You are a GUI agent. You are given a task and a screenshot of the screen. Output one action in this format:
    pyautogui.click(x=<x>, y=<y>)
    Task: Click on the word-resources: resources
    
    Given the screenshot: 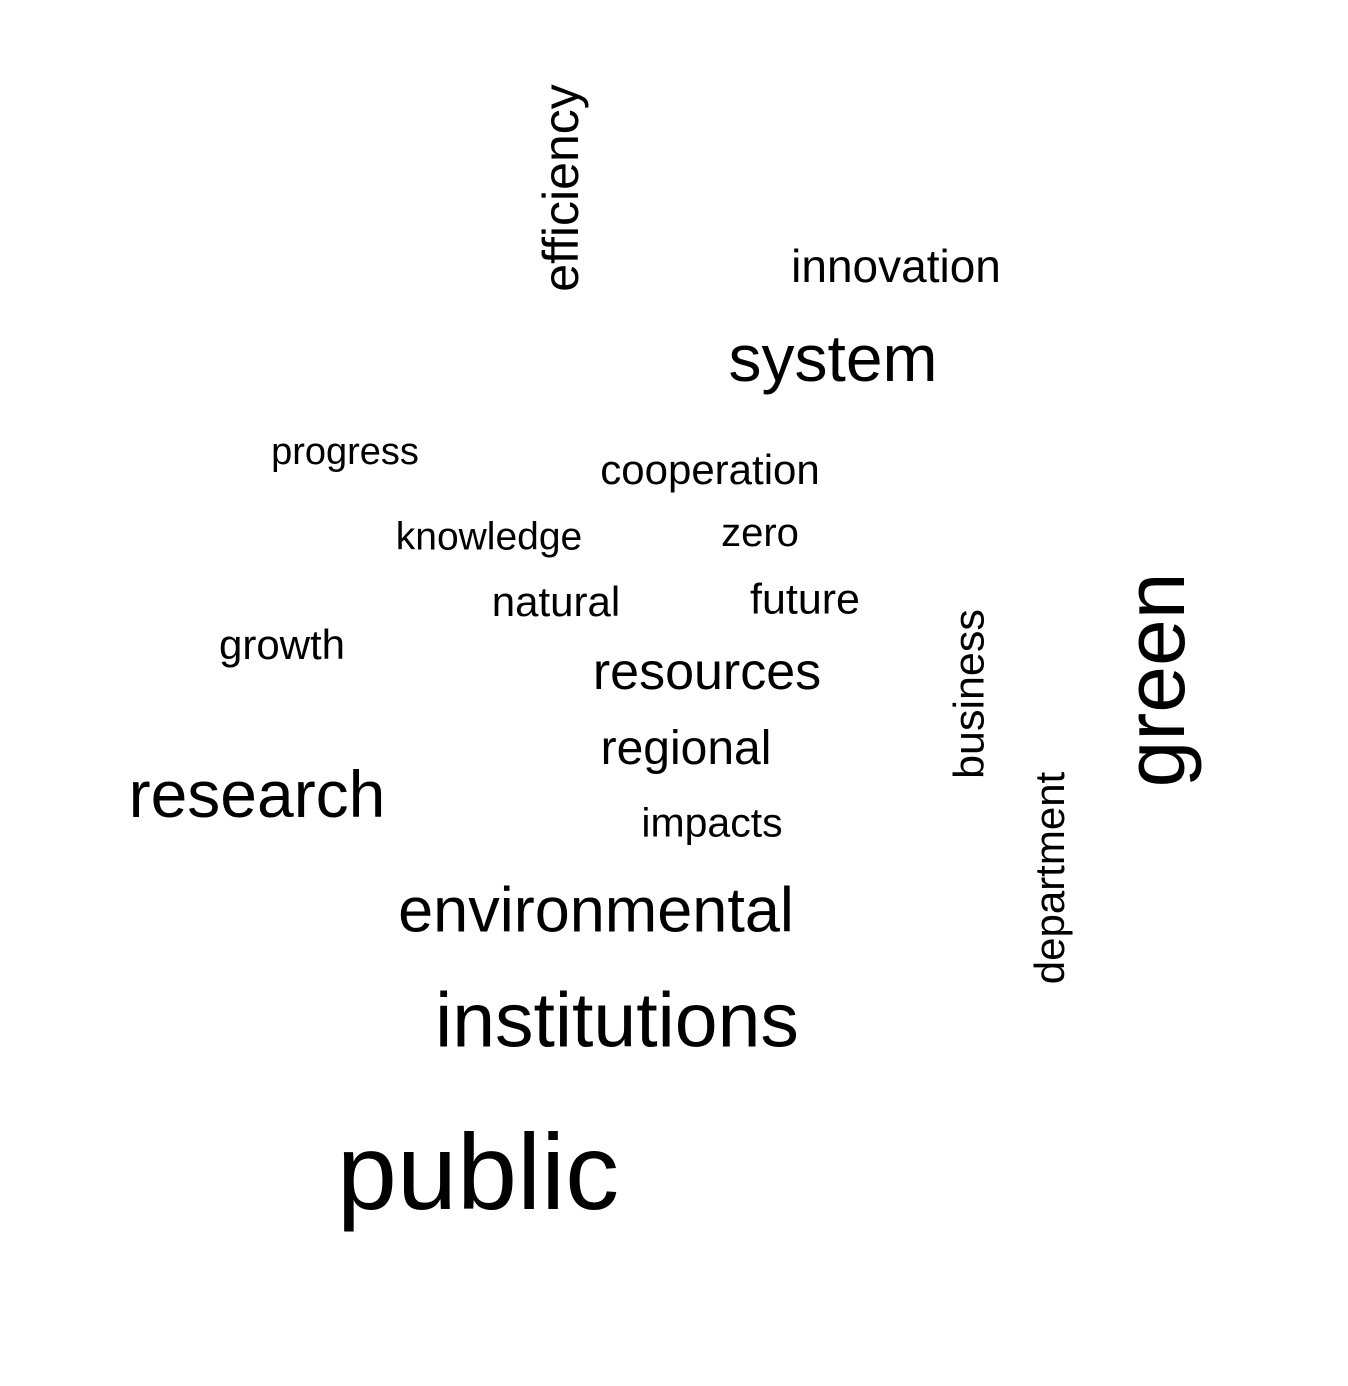 What is the action you would take?
    pyautogui.click(x=707, y=672)
    